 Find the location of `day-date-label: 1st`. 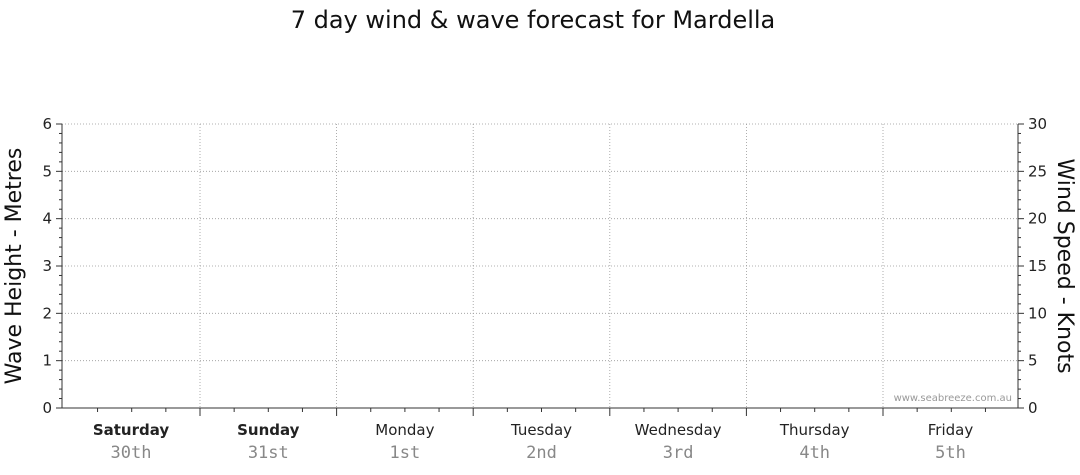

day-date-label: 1st is located at coordinates (405, 453).